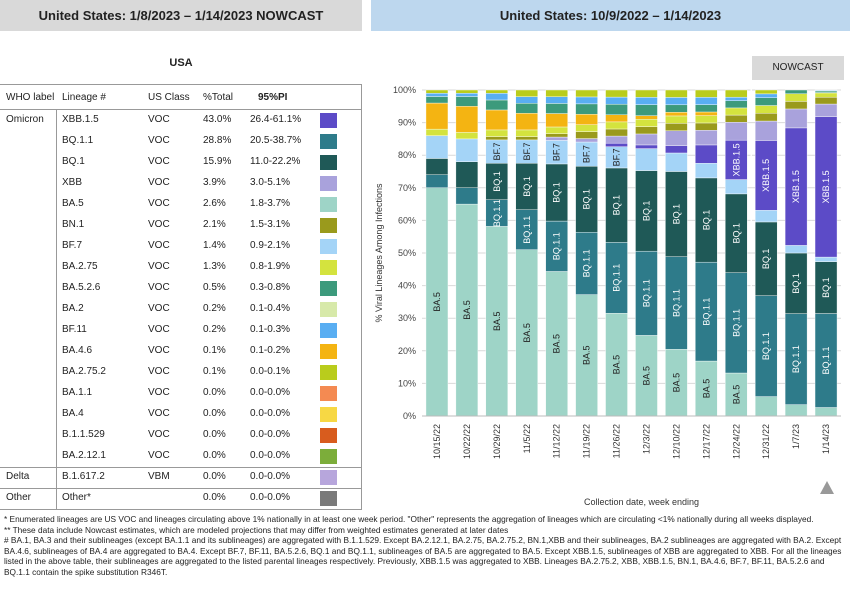  Describe the element at coordinates (587, 441) in the screenshot. I see `x-tick-label: 11/19/22` at that location.